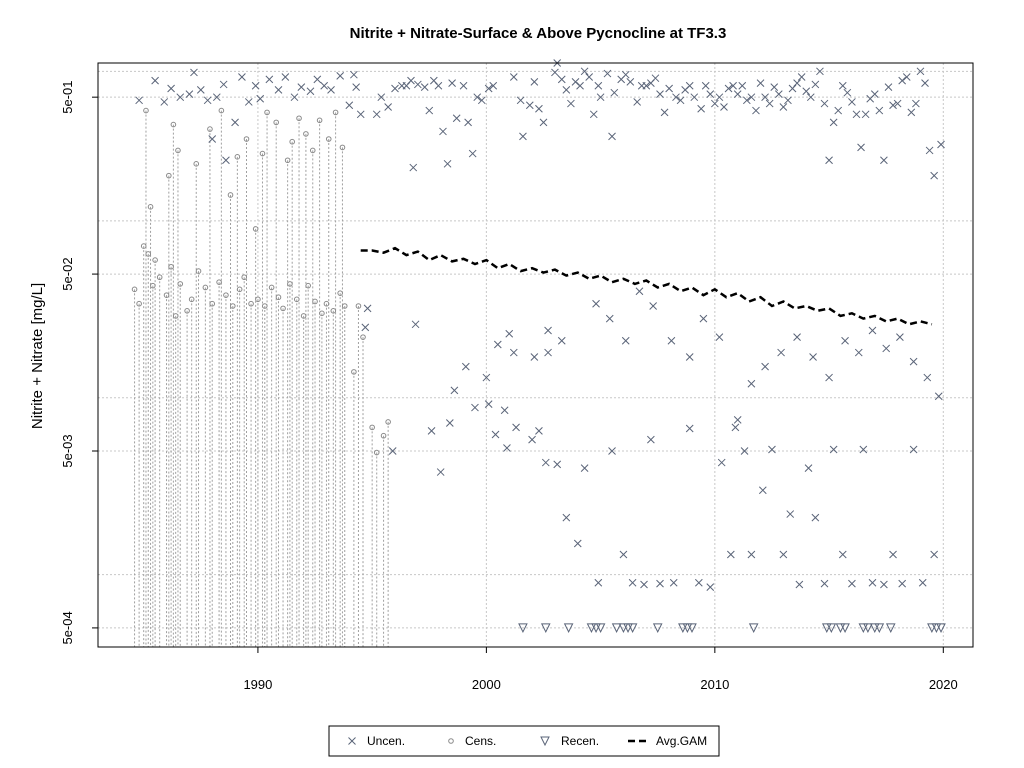 This screenshot has width=1024, height=768. I want to click on legend-entry-label: Recen., so click(580, 741).